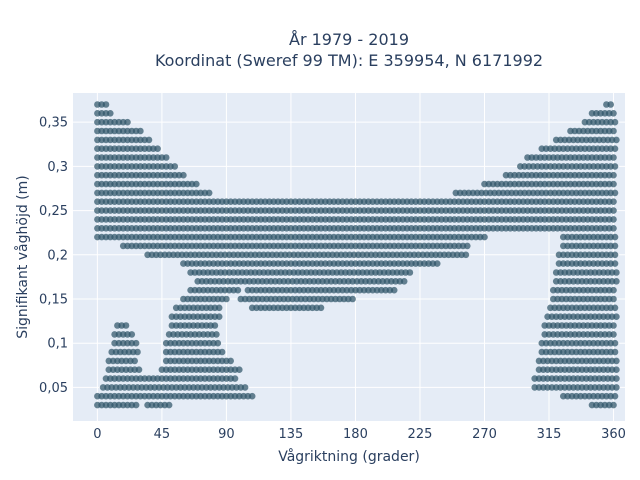  I want to click on x-tick-label: 315, so click(549, 434).